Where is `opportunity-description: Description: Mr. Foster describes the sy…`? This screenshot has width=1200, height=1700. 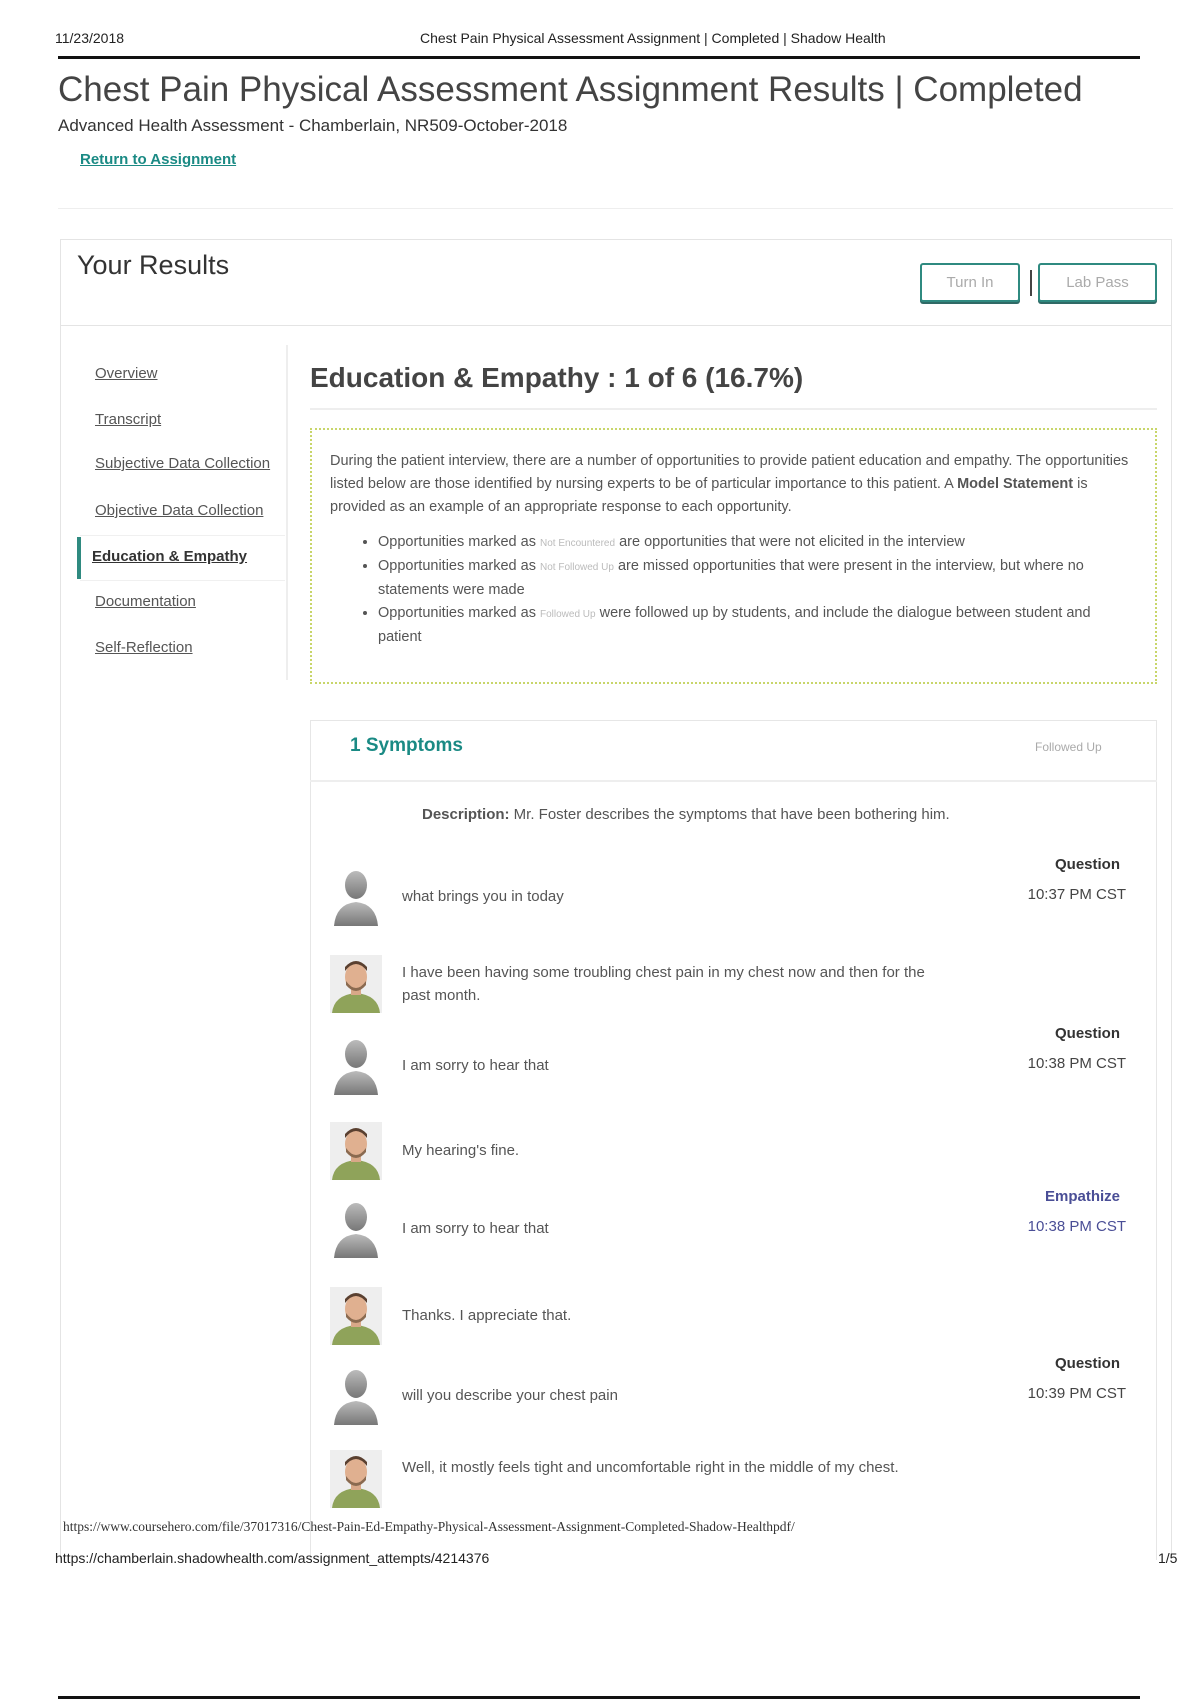
opportunity-description: Description: Mr. Foster describes the sy… is located at coordinates (686, 814).